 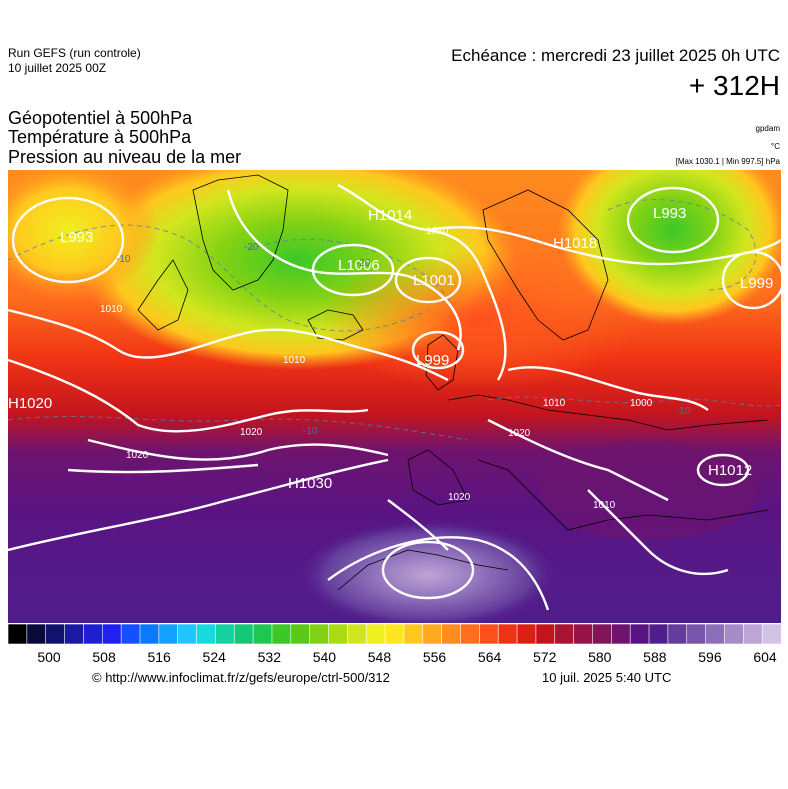 I want to click on unit-geopotential: gpdam, so click(x=767, y=128).